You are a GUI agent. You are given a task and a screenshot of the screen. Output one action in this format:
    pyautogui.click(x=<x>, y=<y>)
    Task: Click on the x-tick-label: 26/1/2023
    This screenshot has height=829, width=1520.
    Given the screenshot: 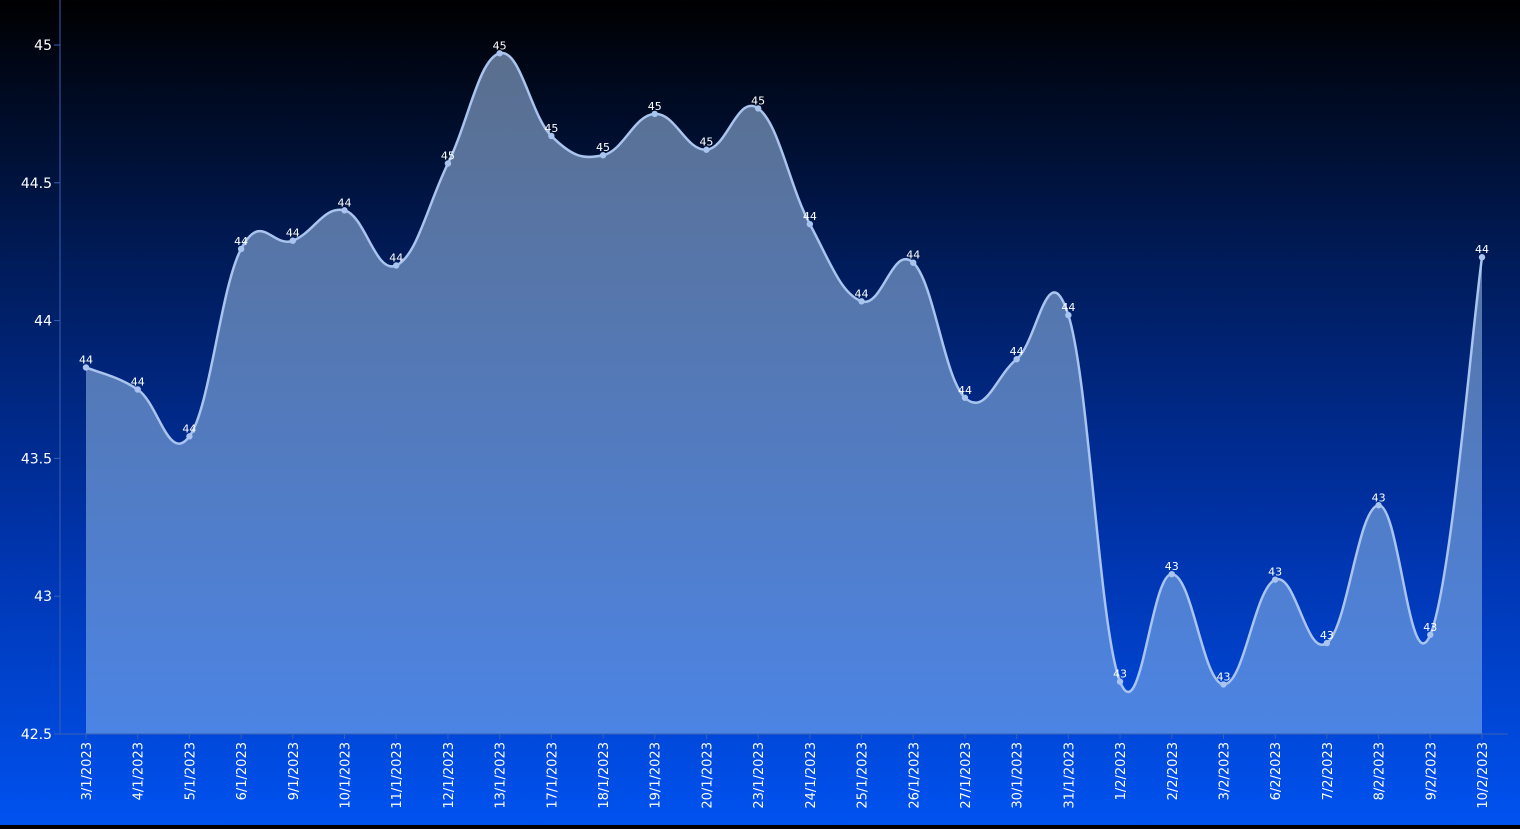 What is the action you would take?
    pyautogui.click(x=914, y=775)
    